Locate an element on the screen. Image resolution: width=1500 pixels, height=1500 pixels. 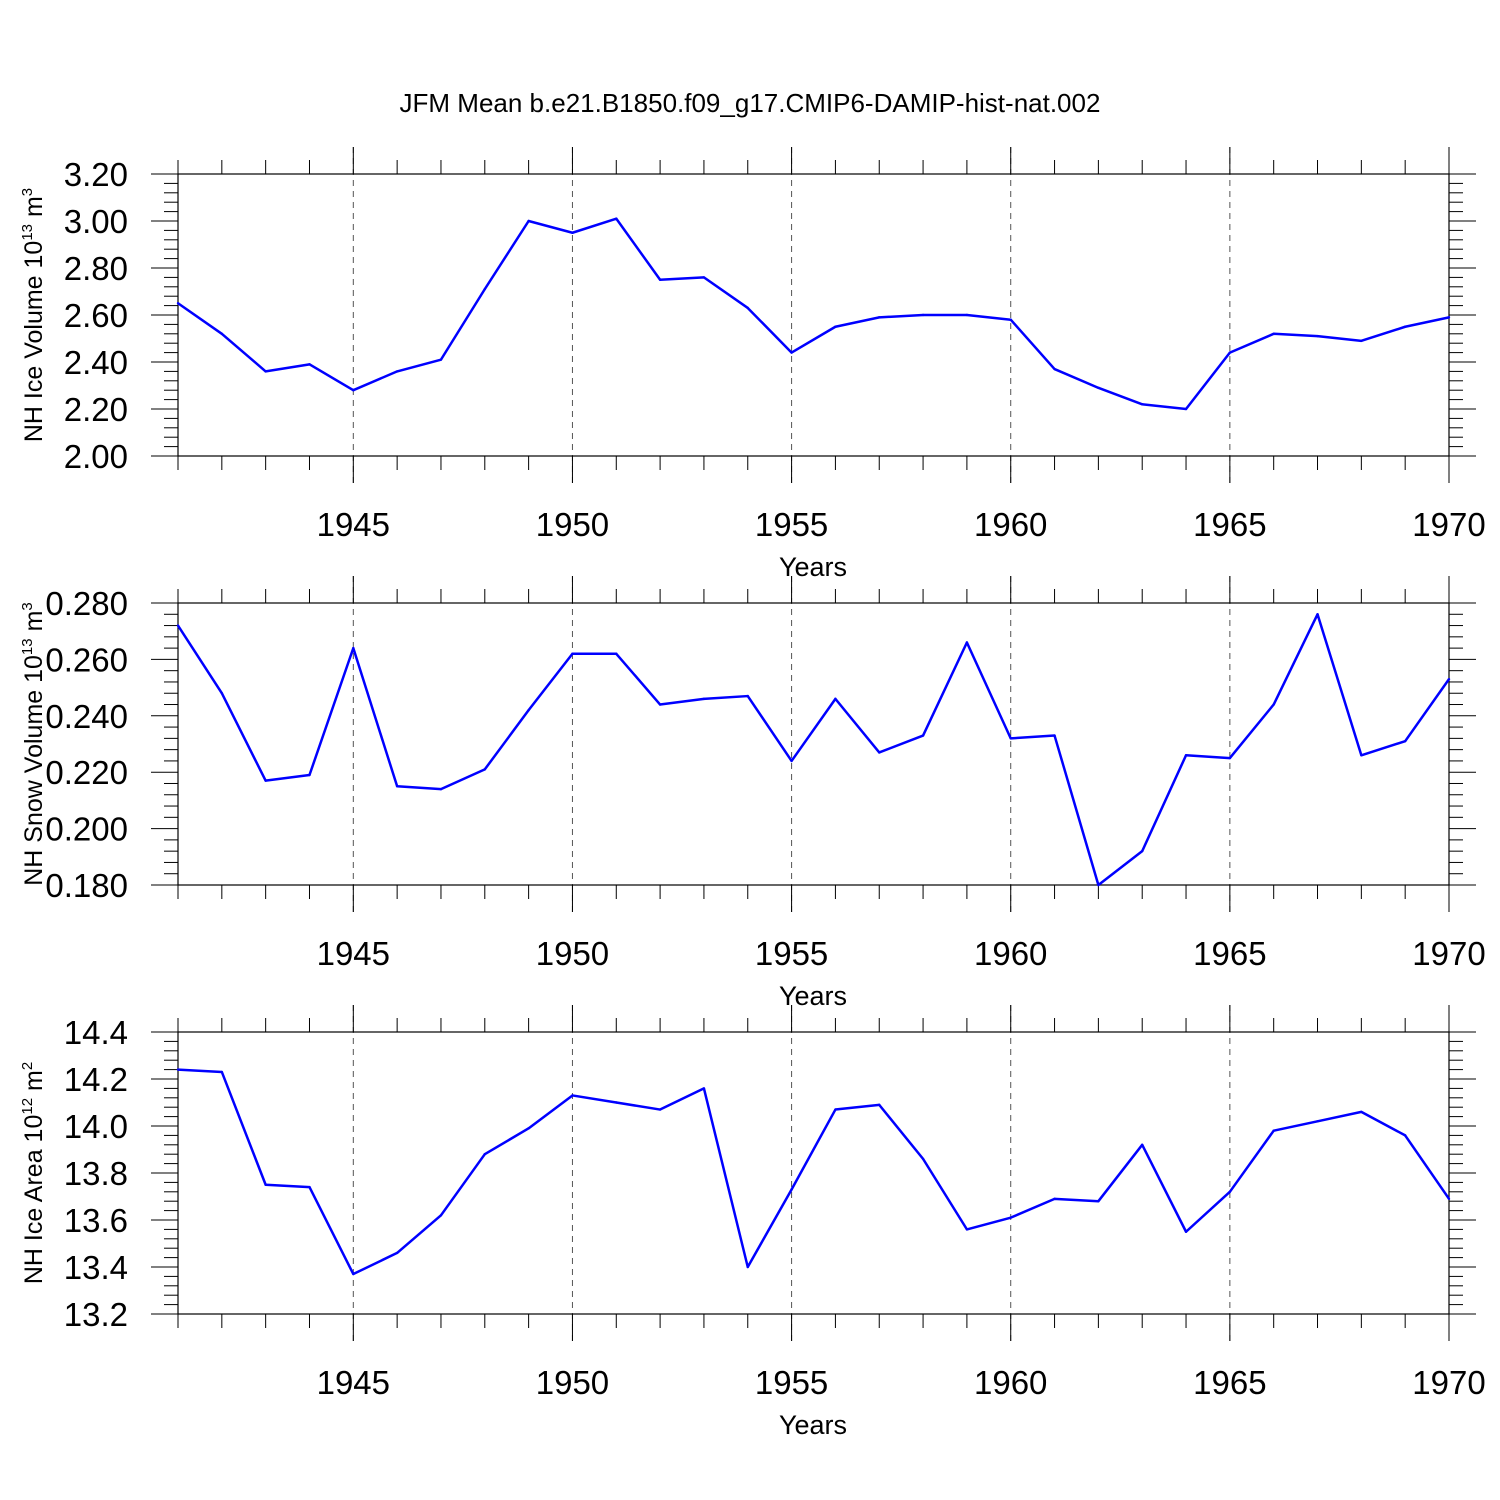
y-axis-label-base: NH Ice Area 10 is located at coordinates (34, 1200).